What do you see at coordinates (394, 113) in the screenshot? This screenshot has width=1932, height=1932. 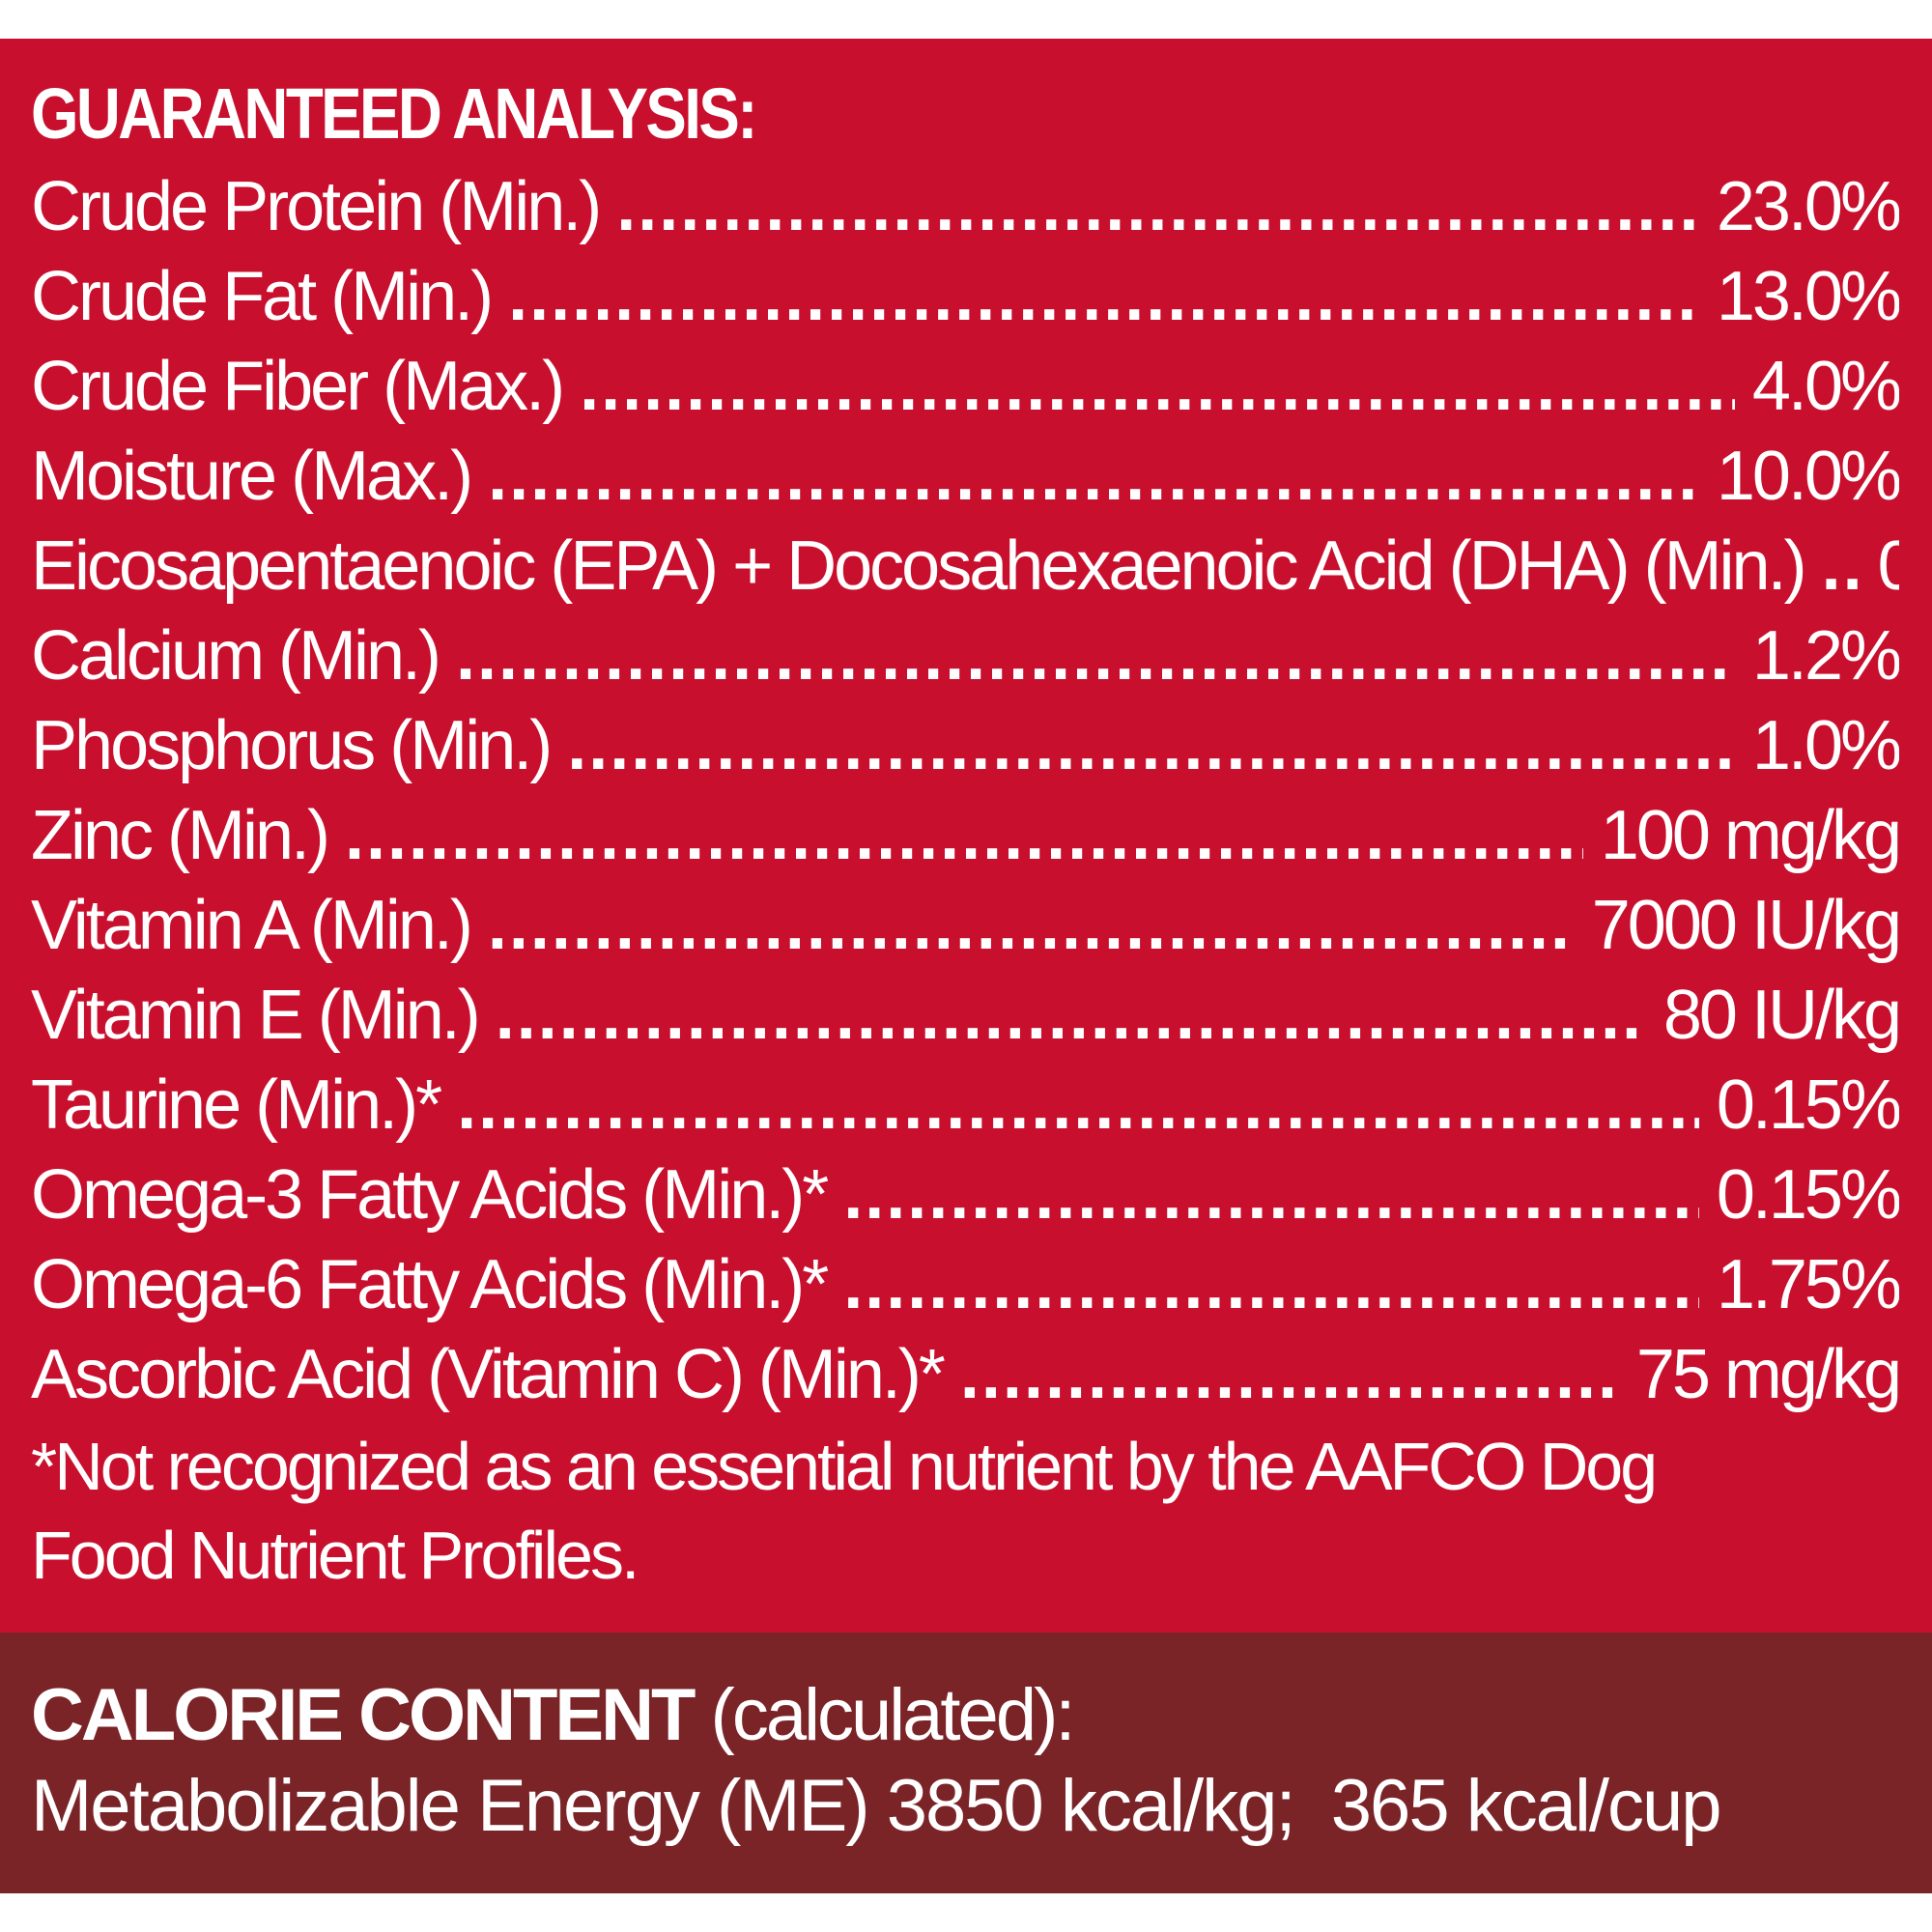 I see `guaranteed-analysis-heading: GUARANTEED ANALYSIS:` at bounding box center [394, 113].